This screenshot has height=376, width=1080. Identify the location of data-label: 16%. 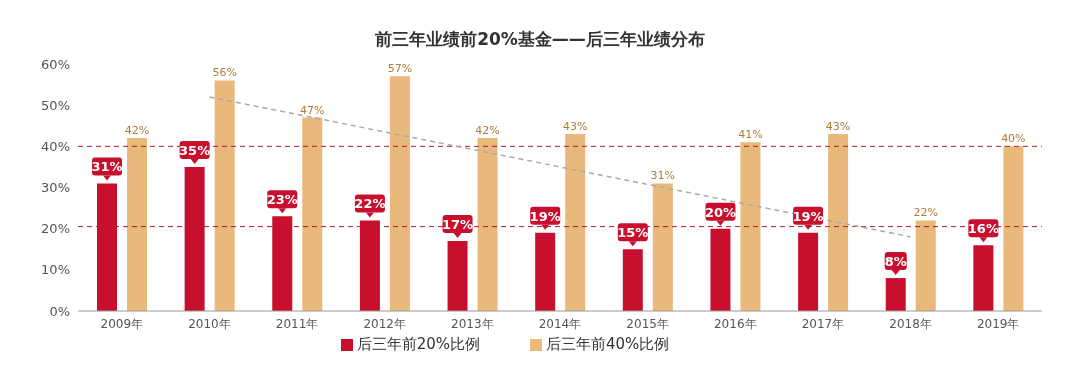
(983, 229).